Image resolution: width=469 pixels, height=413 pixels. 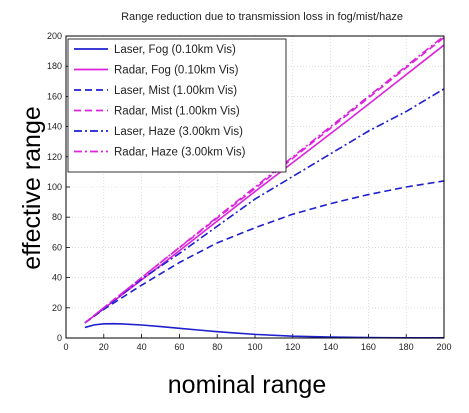 I want to click on x-tick-label: 120, so click(x=292, y=347).